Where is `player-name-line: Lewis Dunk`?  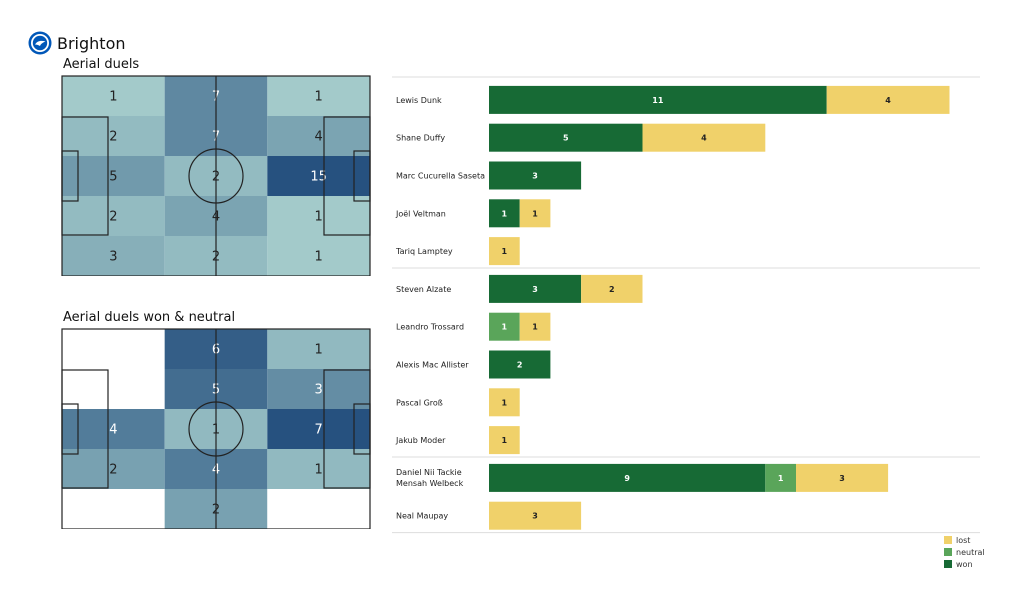 player-name-line: Lewis Dunk is located at coordinates (419, 100).